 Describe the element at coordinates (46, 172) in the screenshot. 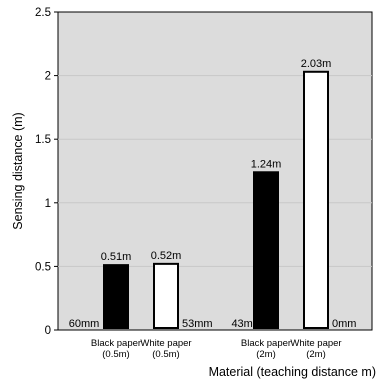

I see `y-axis-ticks: 0 0.5 1 1.5 2 2.5` at that location.